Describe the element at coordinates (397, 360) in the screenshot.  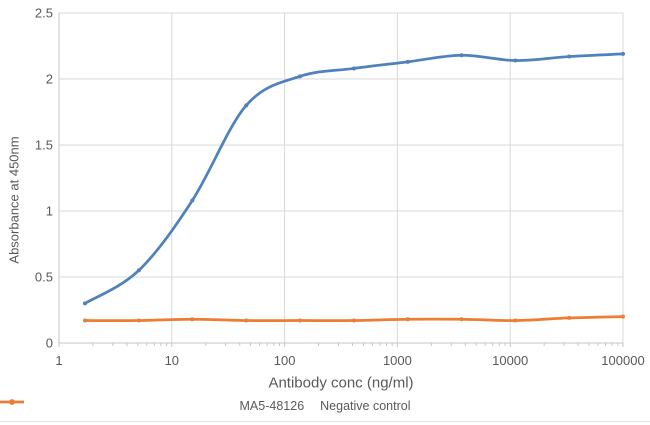
I see `x-tick-label: 1000` at that location.